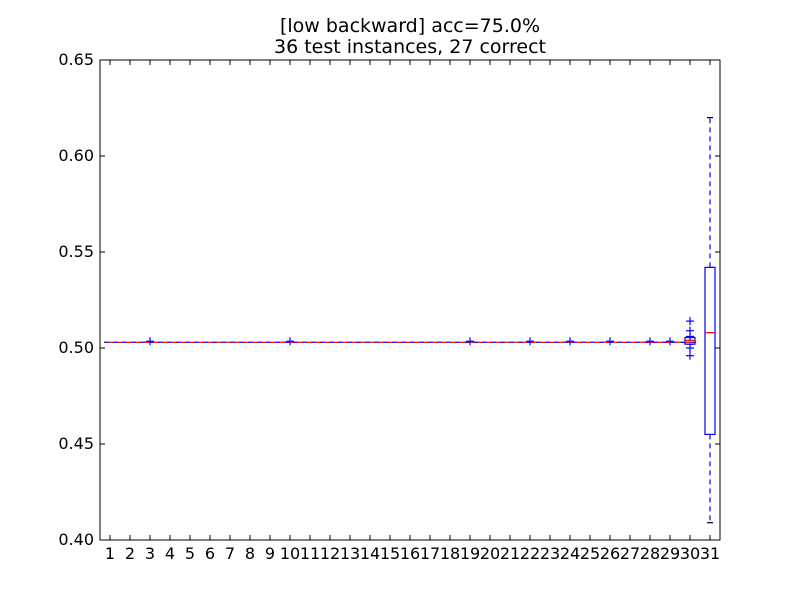  What do you see at coordinates (390, 553) in the screenshot?
I see `x-tick-label: 15` at bounding box center [390, 553].